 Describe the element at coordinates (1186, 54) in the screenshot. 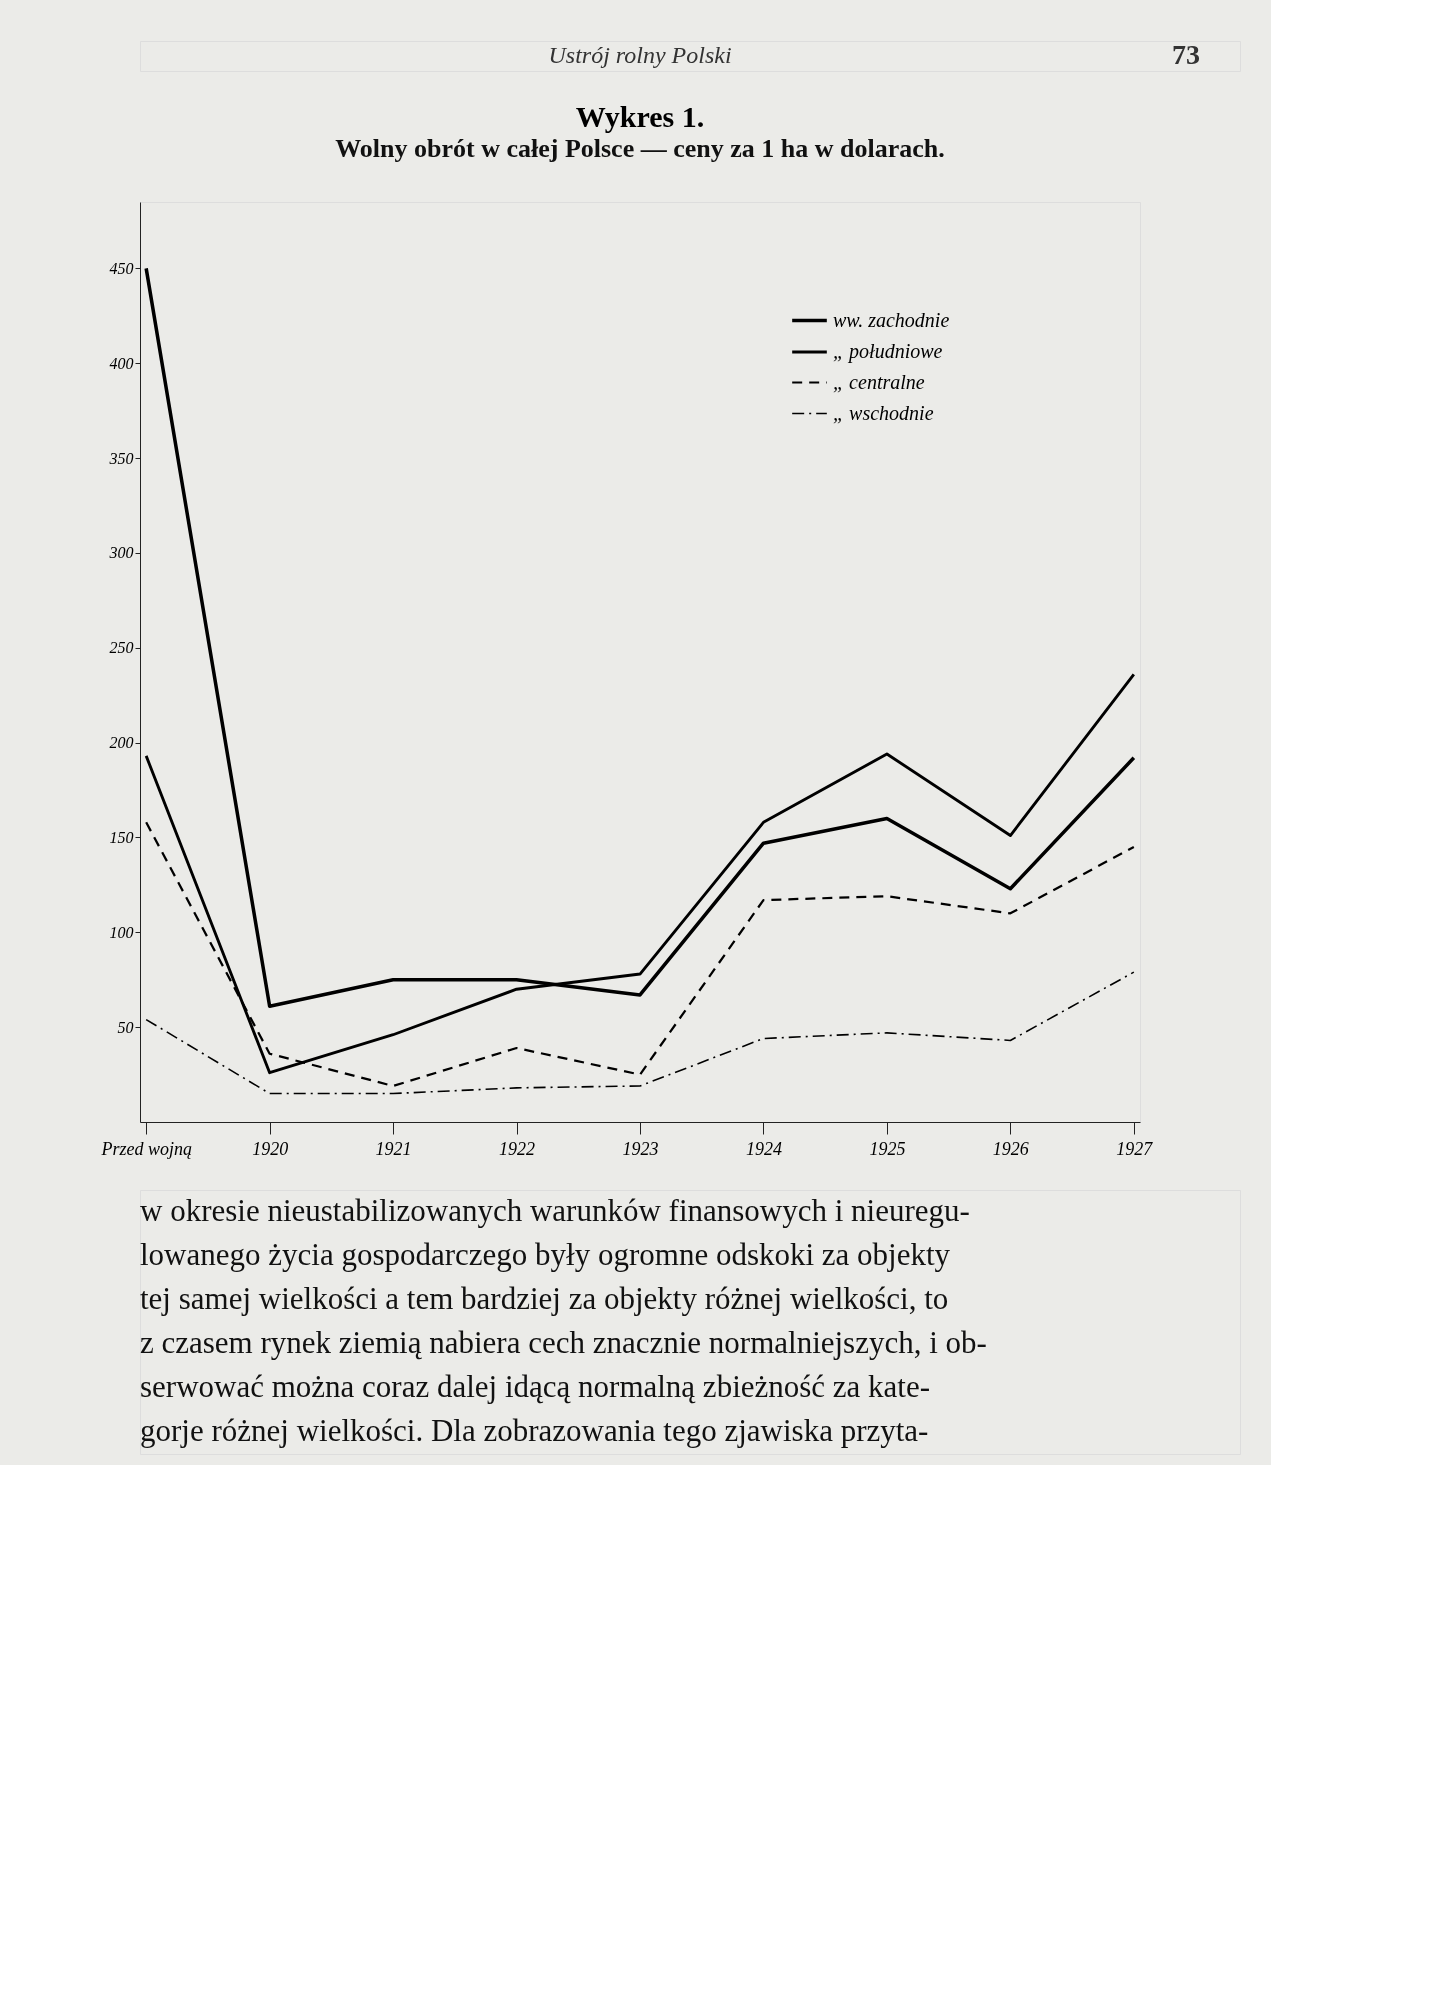

I see `text: 73` at that location.